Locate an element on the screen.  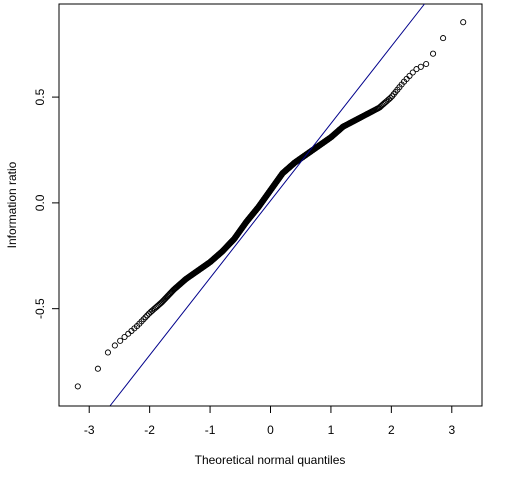
x-tick-label: 3 is located at coordinates (451, 430).